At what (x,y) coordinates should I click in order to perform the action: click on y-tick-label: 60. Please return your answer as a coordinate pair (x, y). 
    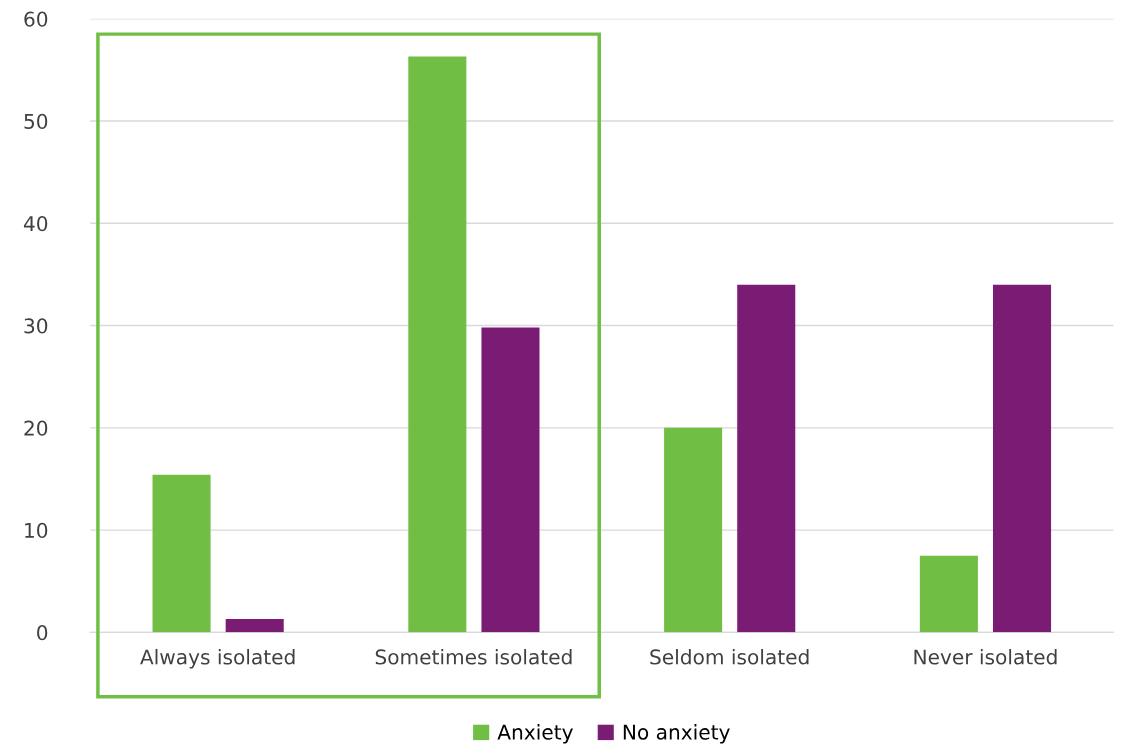
    Looking at the image, I should click on (36, 19).